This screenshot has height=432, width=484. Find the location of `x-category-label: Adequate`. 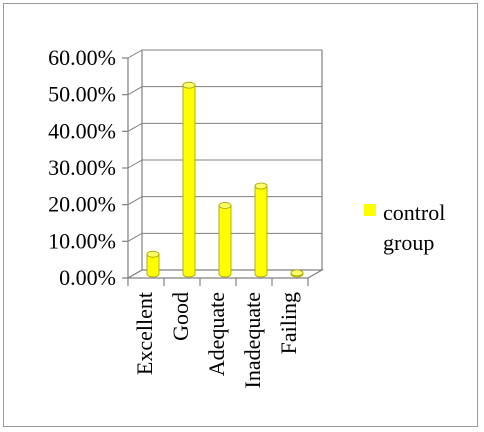

x-category-label: Adequate is located at coordinates (216, 334).